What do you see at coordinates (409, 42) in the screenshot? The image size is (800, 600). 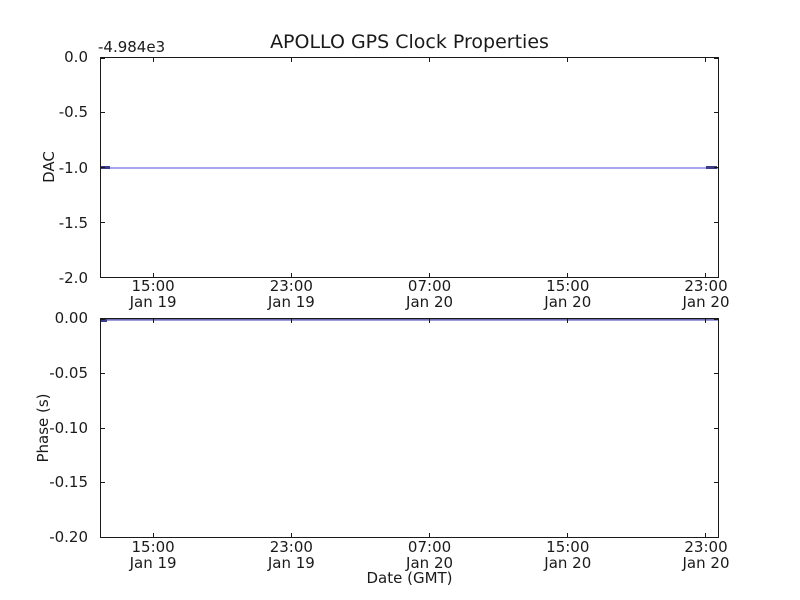 I see `chart-title: APOLLO GPS Clock Properties` at bounding box center [409, 42].